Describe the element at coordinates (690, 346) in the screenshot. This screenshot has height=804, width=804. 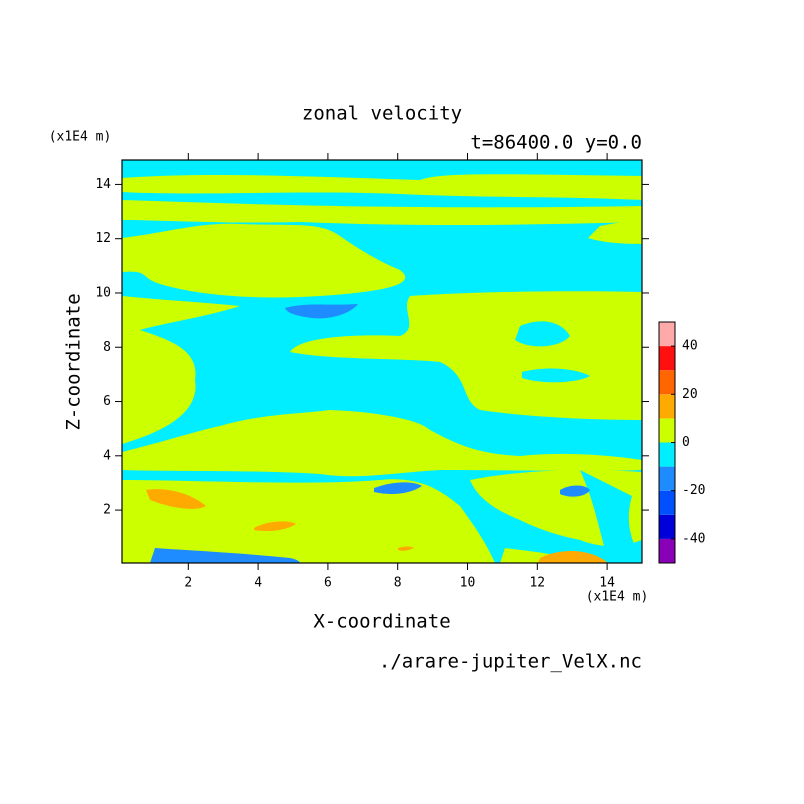
I see `colorbar-tick-label: 40` at that location.